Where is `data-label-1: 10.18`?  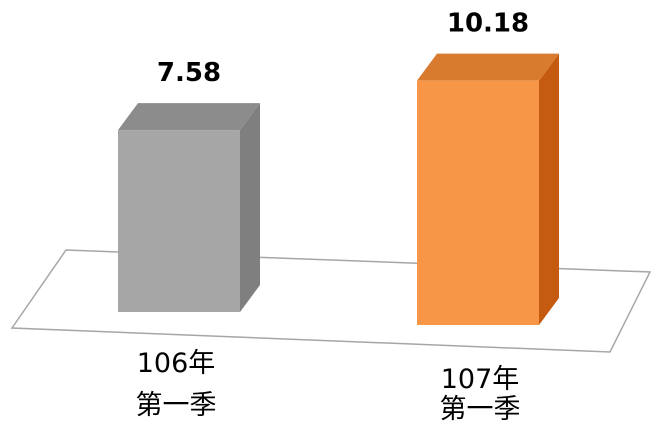 data-label-1: 10.18 is located at coordinates (488, 24).